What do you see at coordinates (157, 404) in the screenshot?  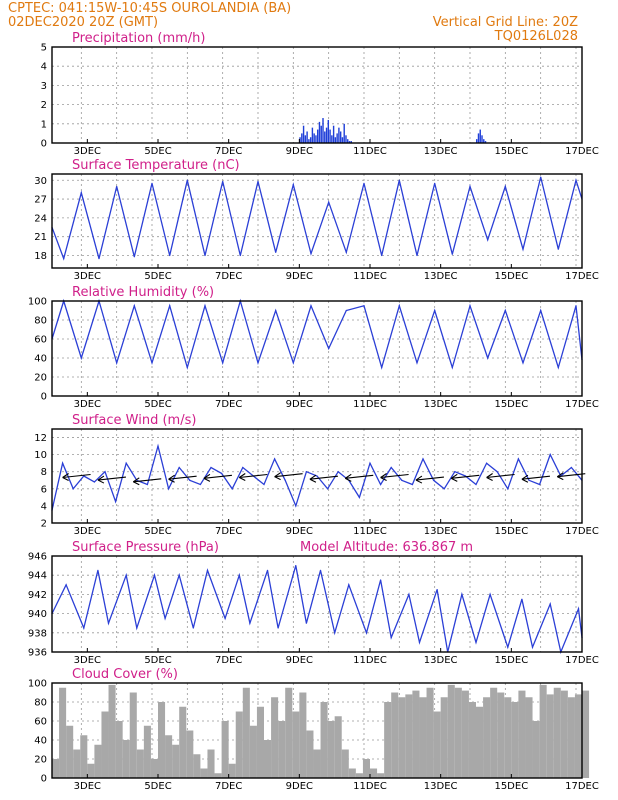 I see `xtick-humidity-1: 5DEC` at bounding box center [157, 404].